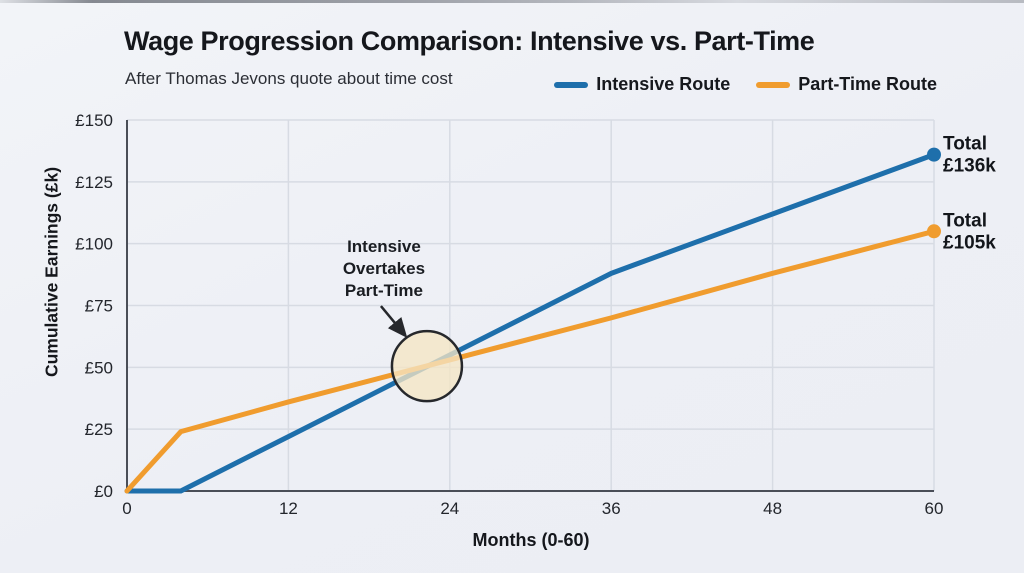  What do you see at coordinates (427, 366) in the screenshot?
I see `crossover-highlight-circle` at bounding box center [427, 366].